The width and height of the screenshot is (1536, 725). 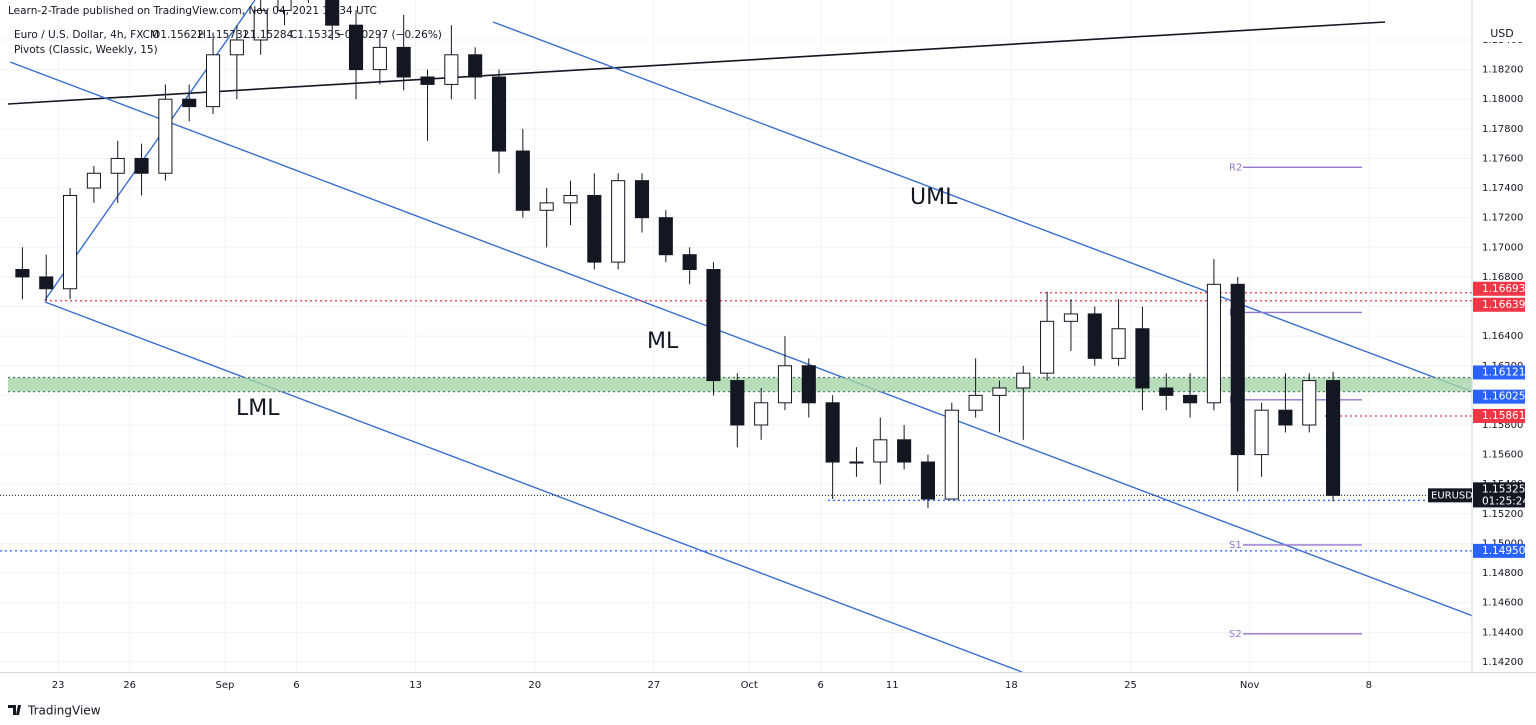 I want to click on y-tick-label: 1.18200, so click(x=1502, y=70).